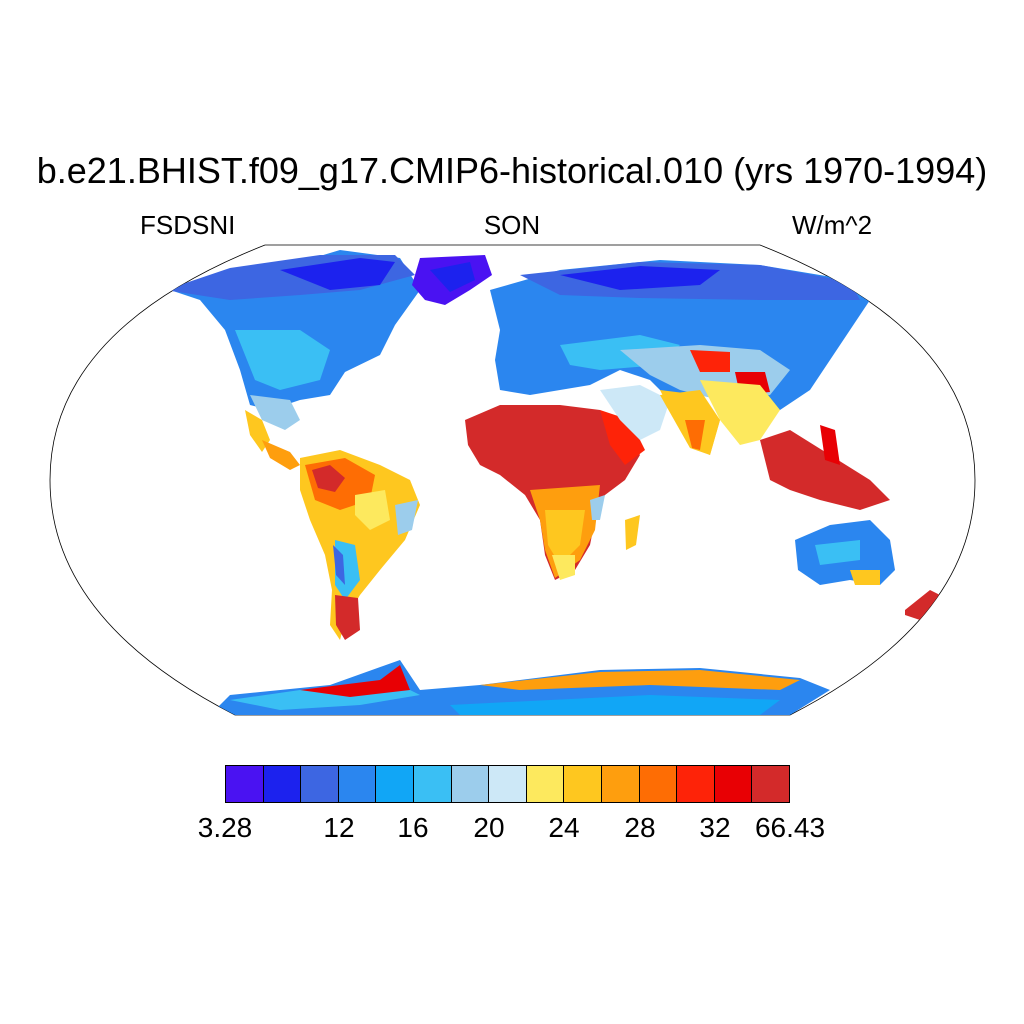 This screenshot has height=1024, width=1024. I want to click on colorbar-label: 16, so click(413, 827).